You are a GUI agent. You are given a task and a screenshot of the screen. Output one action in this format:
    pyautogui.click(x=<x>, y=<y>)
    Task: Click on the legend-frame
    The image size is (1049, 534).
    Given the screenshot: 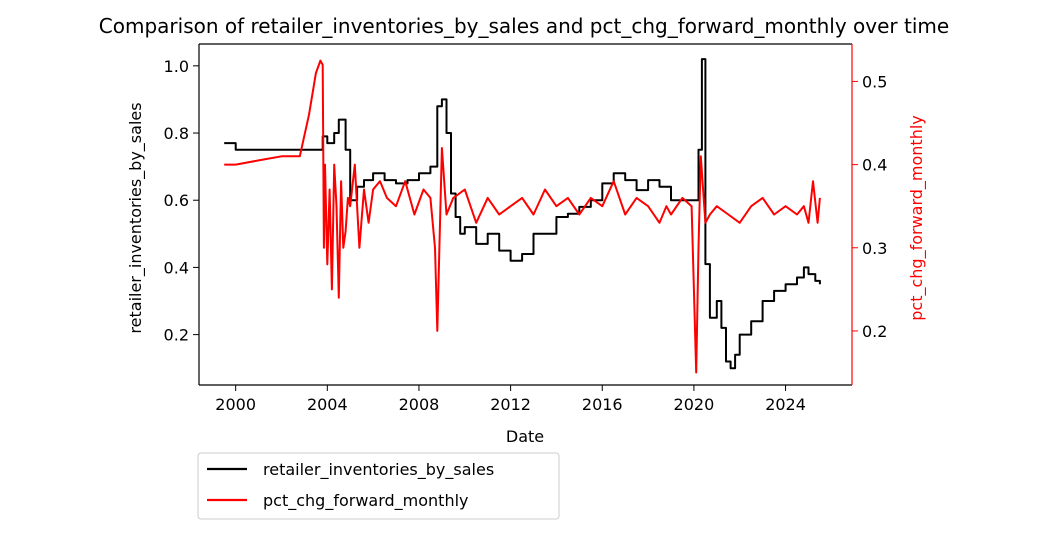 What is the action you would take?
    pyautogui.click(x=378, y=486)
    